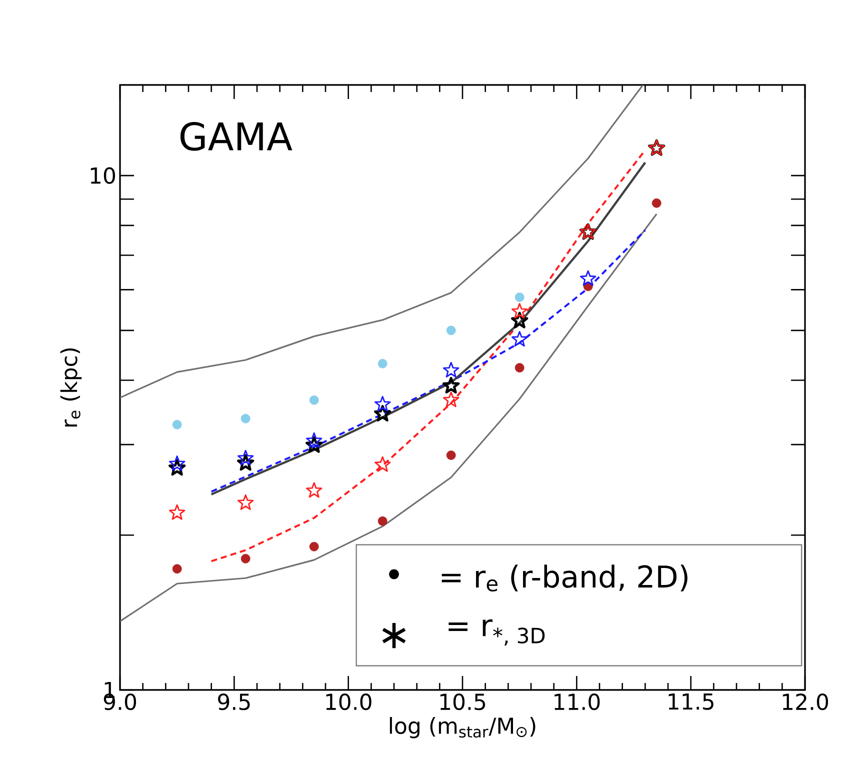  Describe the element at coordinates (577, 702) in the screenshot. I see `x-tick-label: 11.0` at that location.